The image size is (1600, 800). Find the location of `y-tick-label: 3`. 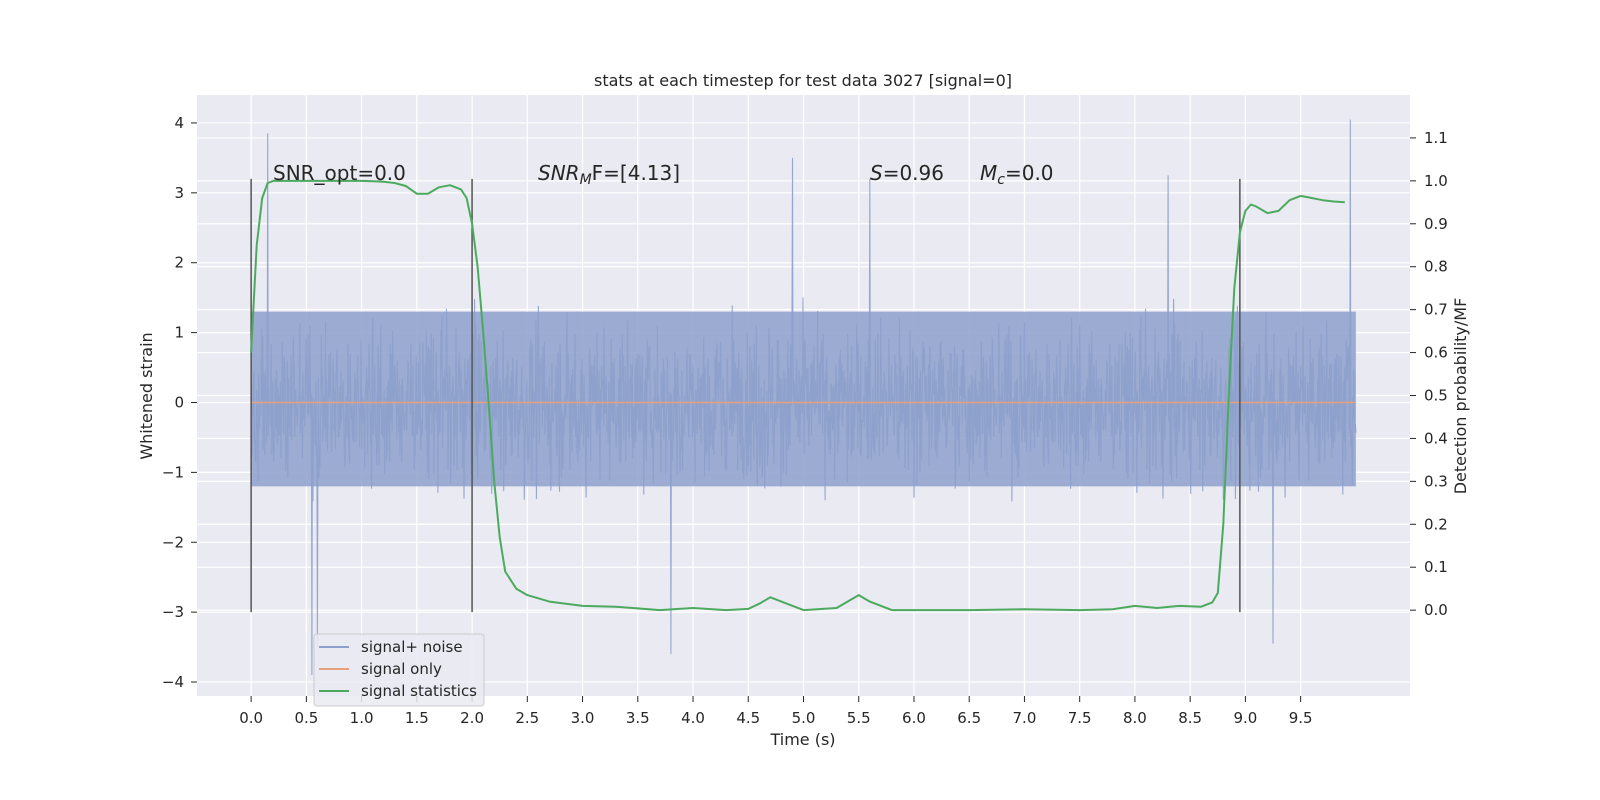

y-tick-label: 3 is located at coordinates (179, 193).